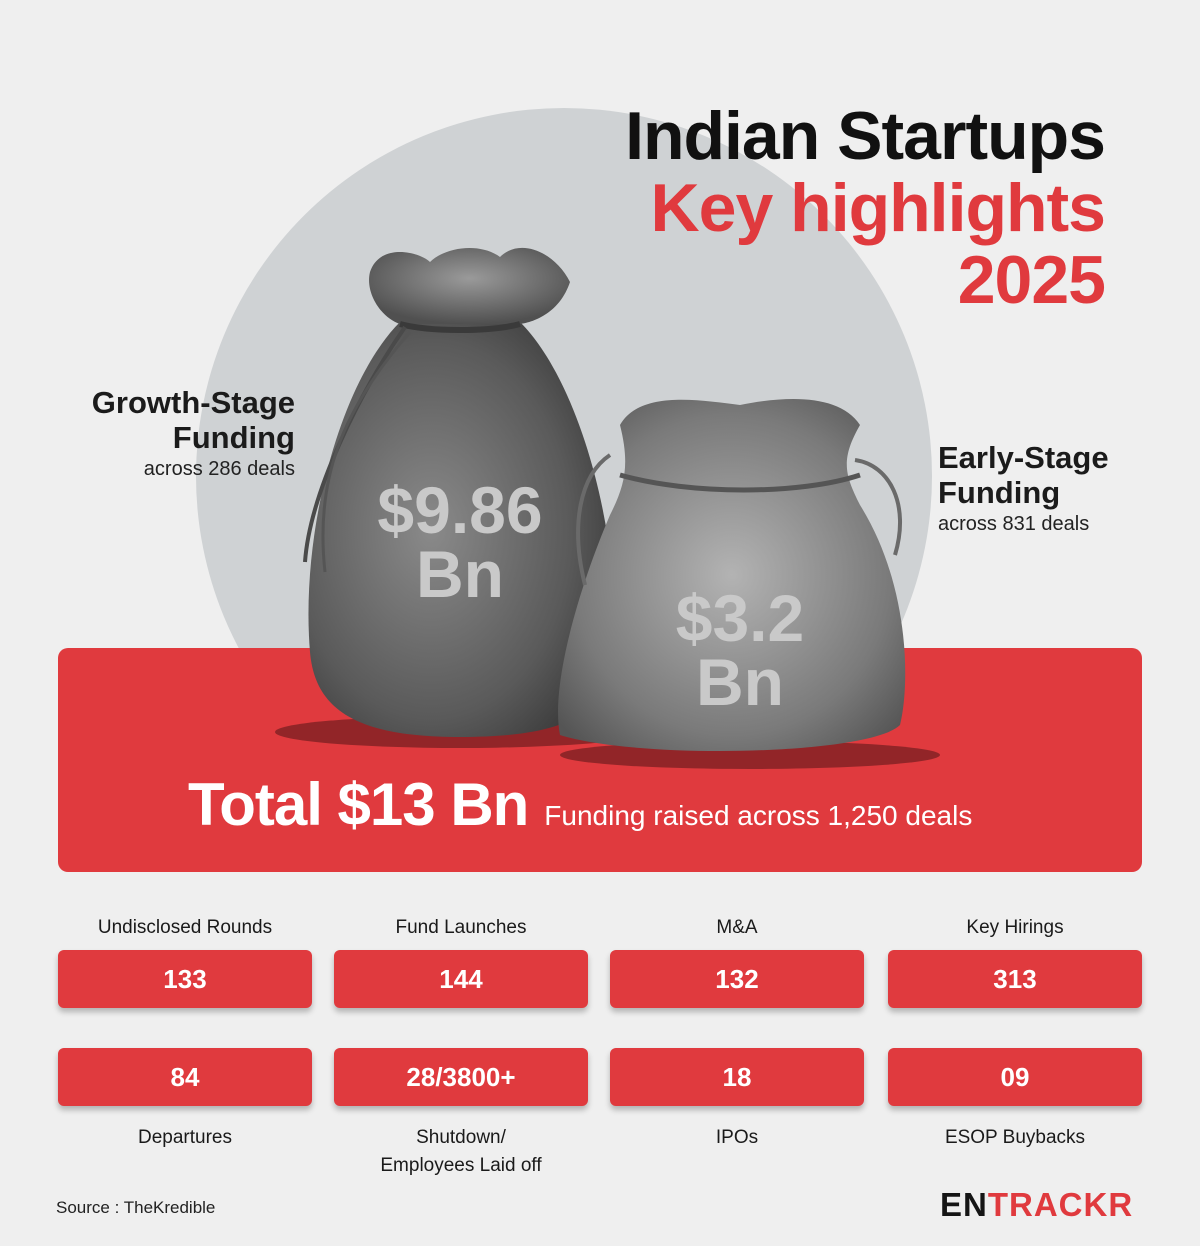  What do you see at coordinates (461, 979) in the screenshot?
I see `stat-value-fund-launches: 144` at bounding box center [461, 979].